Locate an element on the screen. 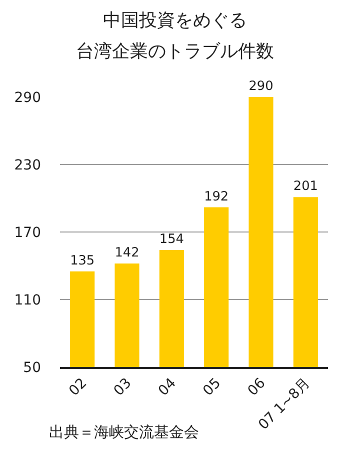 The image size is (350, 450). y-tick-label: 170 is located at coordinates (27, 232).